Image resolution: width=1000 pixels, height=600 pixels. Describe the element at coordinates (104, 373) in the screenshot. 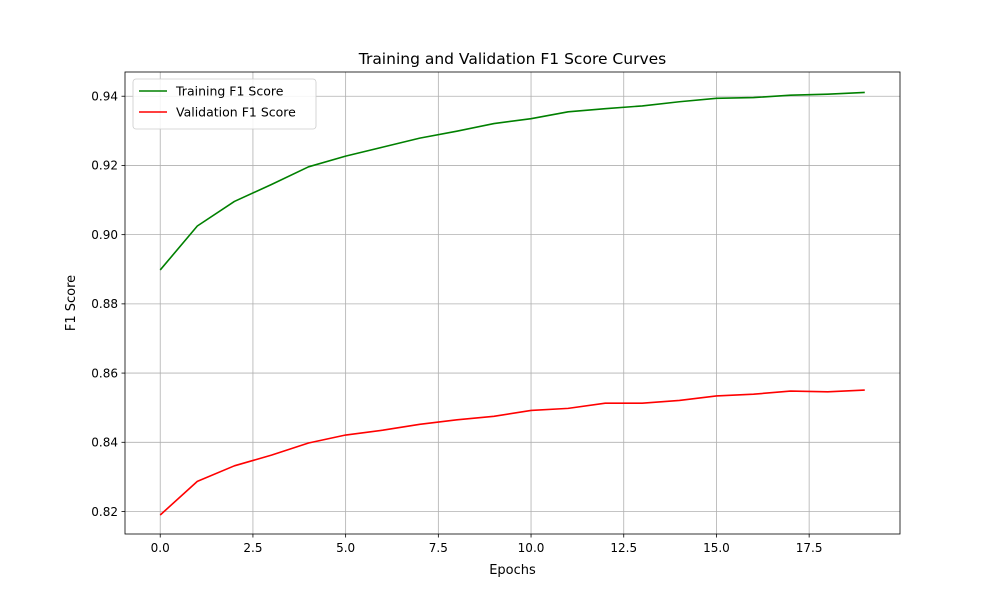

I see `y-tick-label: 0.86` at that location.